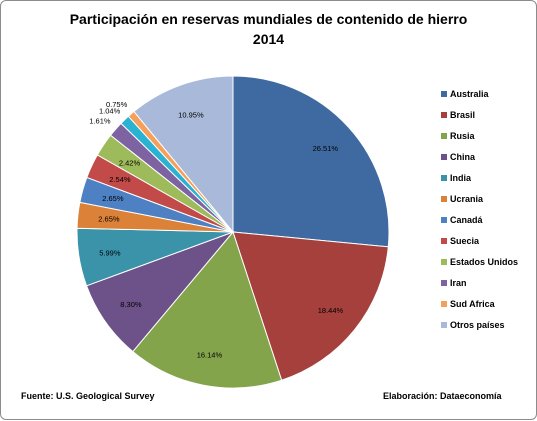  Describe the element at coordinates (100, 121) in the screenshot. I see `data-label-iran: 1.61%` at that location.